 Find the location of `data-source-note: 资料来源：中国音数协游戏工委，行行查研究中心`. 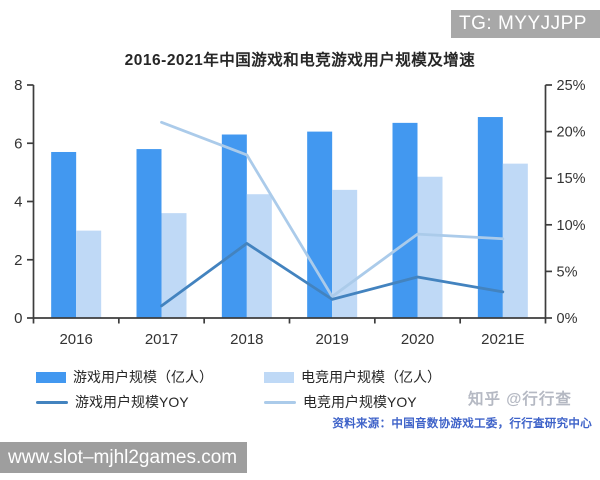

data-source-note: 资料来源：中国音数协游戏工委，行行查研究中心 is located at coordinates (462, 424).